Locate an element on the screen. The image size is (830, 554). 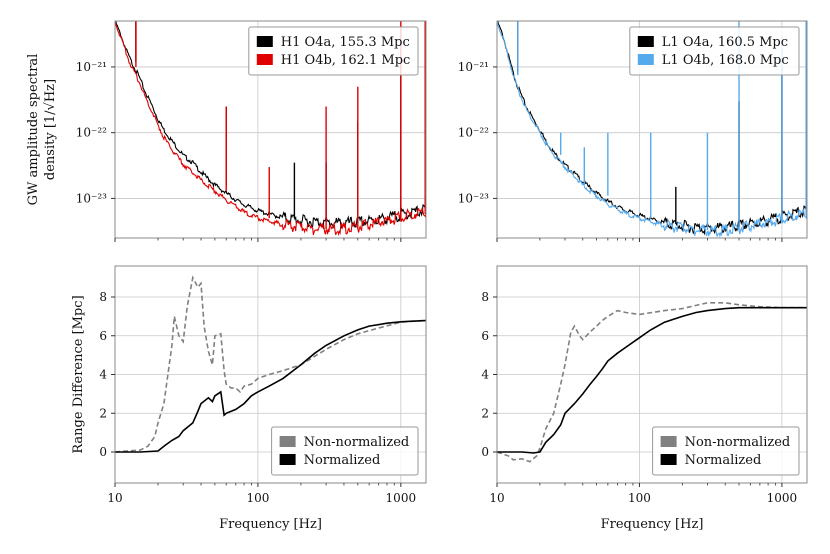
y-axis-label: density [1/√Hz] is located at coordinates (50, 129).